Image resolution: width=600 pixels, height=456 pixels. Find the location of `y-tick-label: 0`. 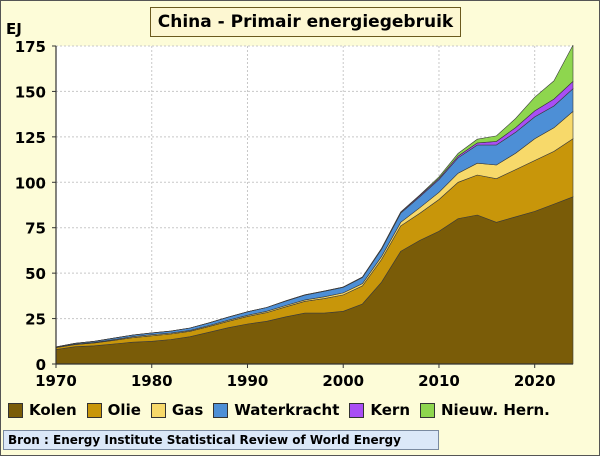

y-tick-label: 0 is located at coordinates (41, 365).